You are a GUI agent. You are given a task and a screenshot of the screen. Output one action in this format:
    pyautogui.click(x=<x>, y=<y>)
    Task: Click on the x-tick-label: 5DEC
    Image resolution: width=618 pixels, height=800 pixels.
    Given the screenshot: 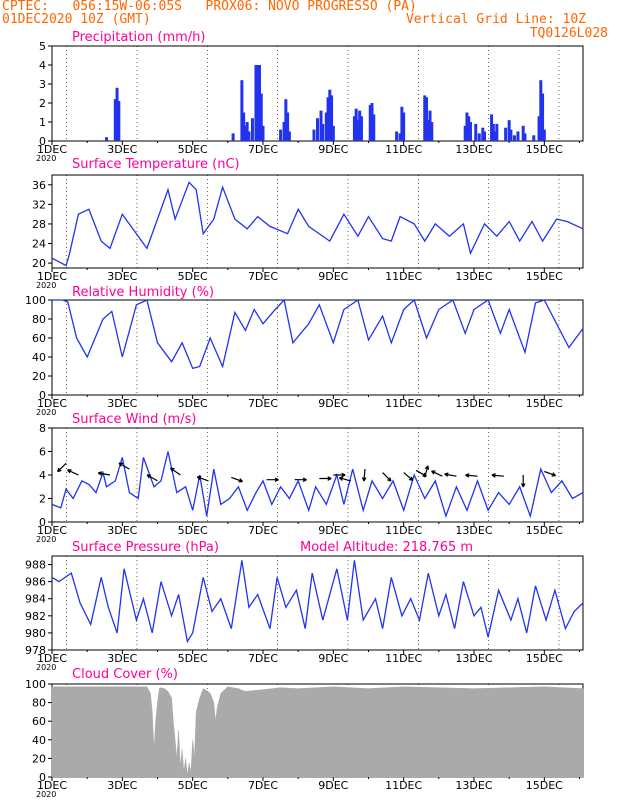 What is the action you would take?
    pyautogui.click(x=193, y=658)
    